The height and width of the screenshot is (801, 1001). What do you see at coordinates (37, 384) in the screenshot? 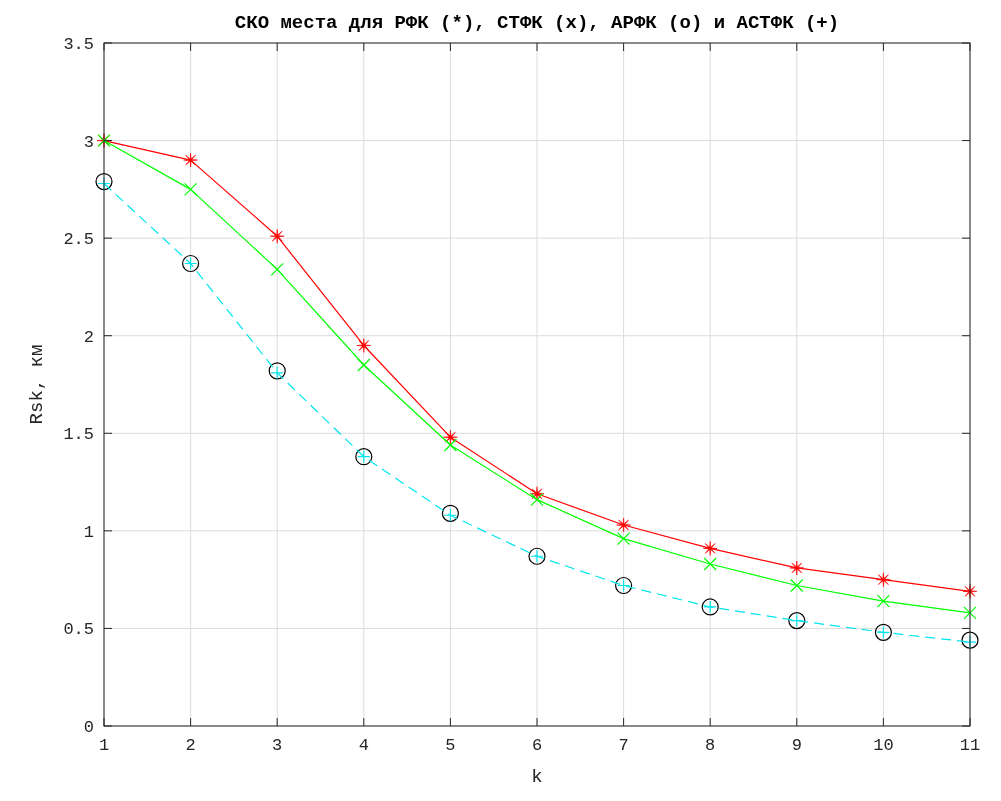
I see `y-axis-title: Rsk, км` at bounding box center [37, 384].